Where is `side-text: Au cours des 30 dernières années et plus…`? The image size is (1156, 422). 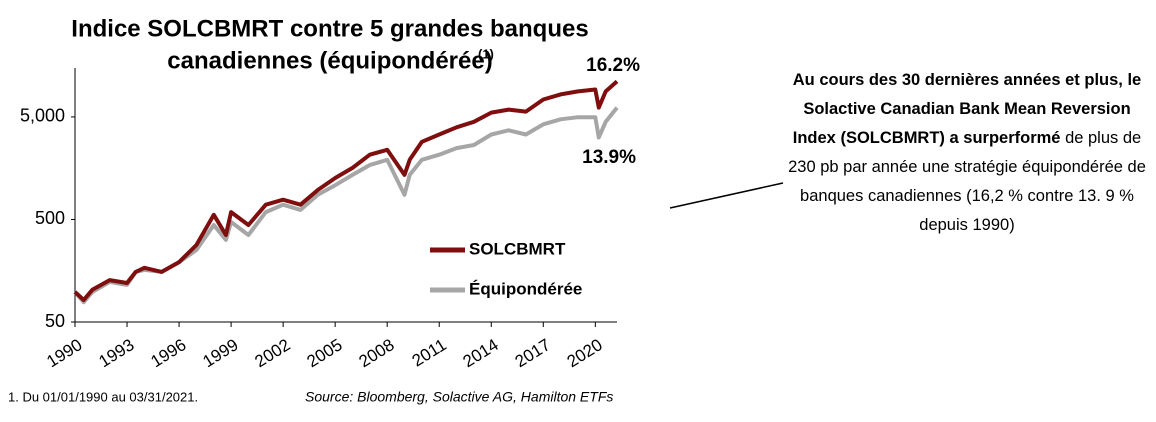 side-text: Au cours des 30 dernières années et plus… is located at coordinates (967, 153).